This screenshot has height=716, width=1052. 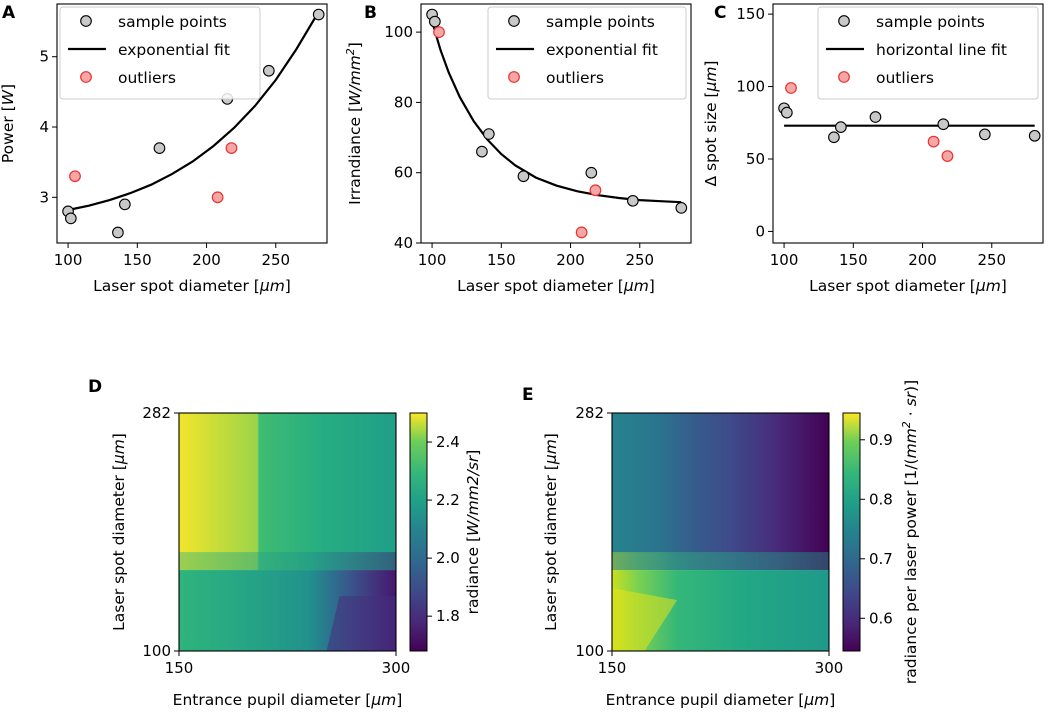 What do you see at coordinates (403, 102) in the screenshot?
I see `y-tick-label: 80` at bounding box center [403, 102].